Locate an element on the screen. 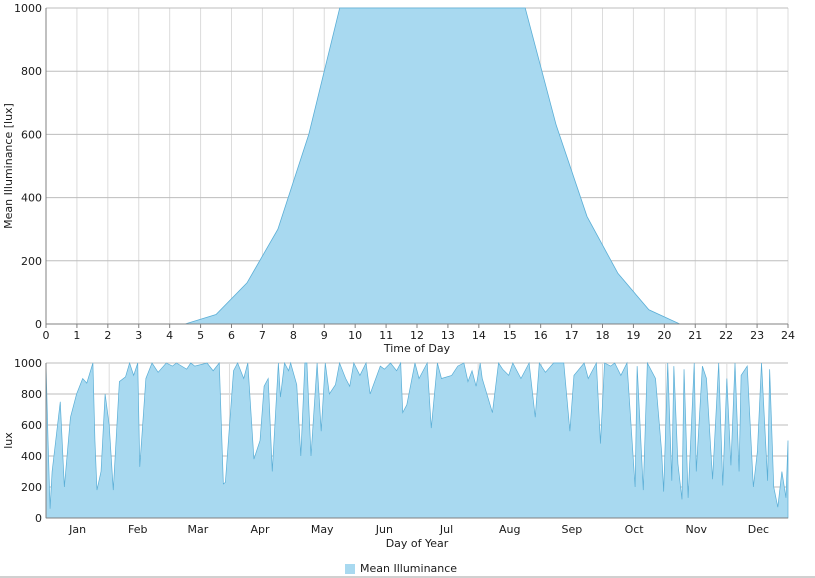 The height and width of the screenshot is (578, 815). x-tick-label: 9 is located at coordinates (324, 335).